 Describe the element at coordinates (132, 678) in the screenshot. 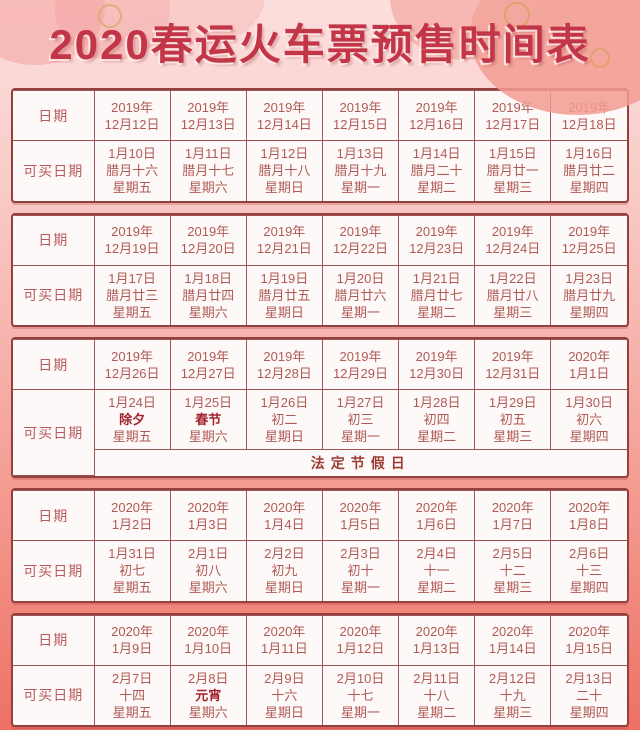

I see `buy-date: 2月7日` at that location.